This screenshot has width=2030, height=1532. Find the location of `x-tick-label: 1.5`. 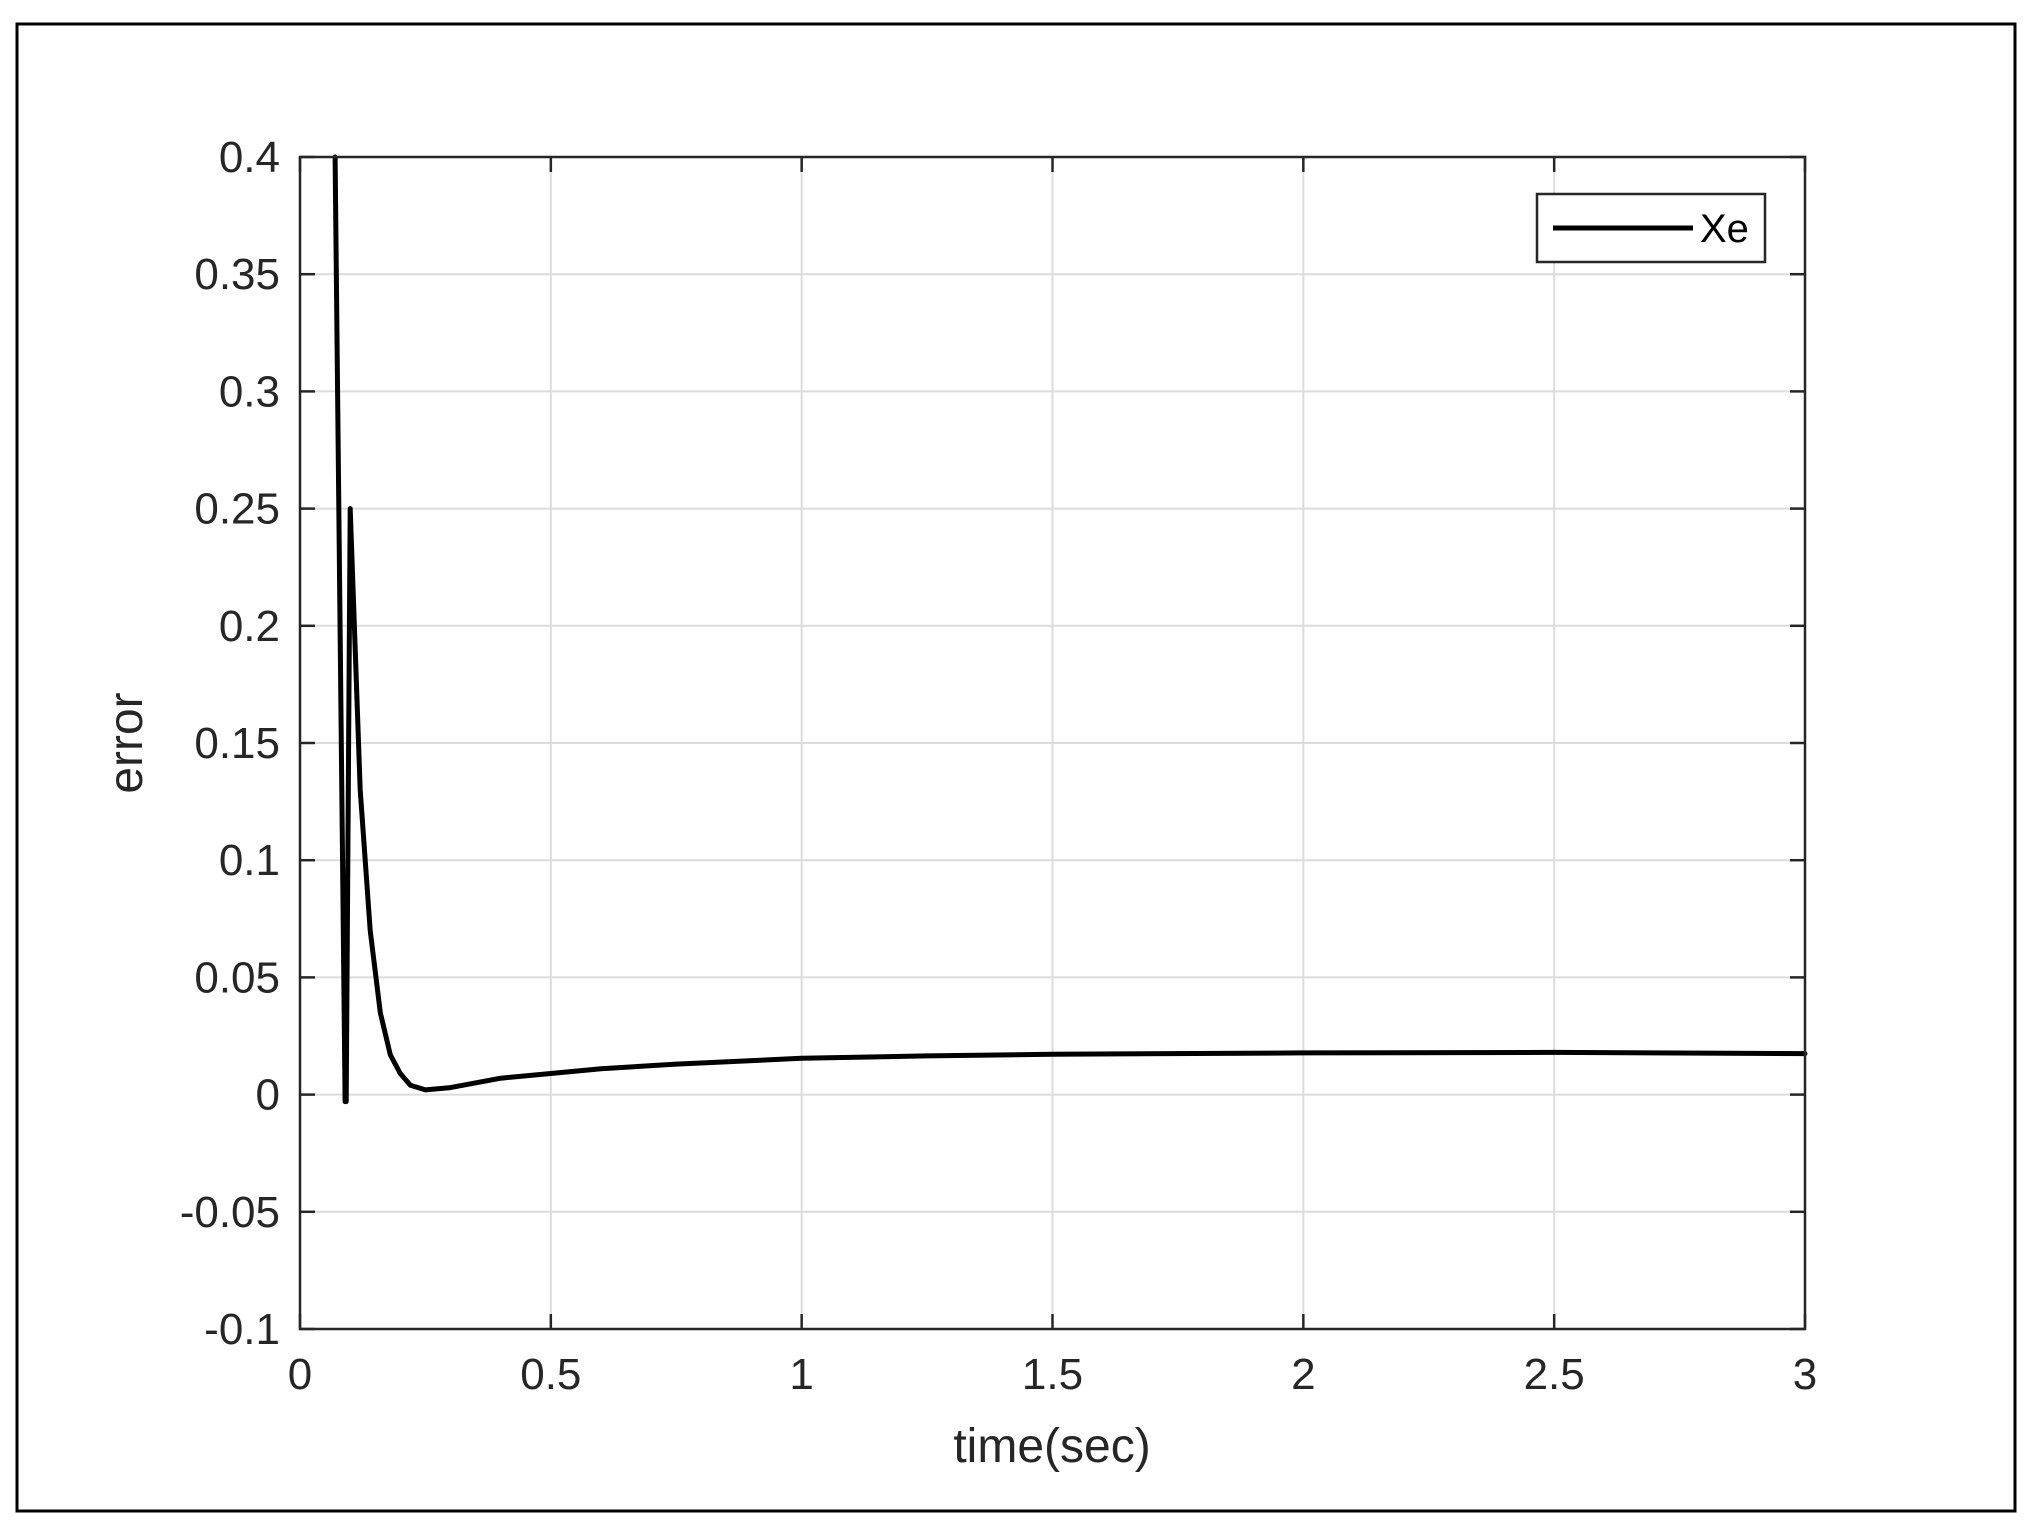

x-tick-label: 1.5 is located at coordinates (1052, 1374).